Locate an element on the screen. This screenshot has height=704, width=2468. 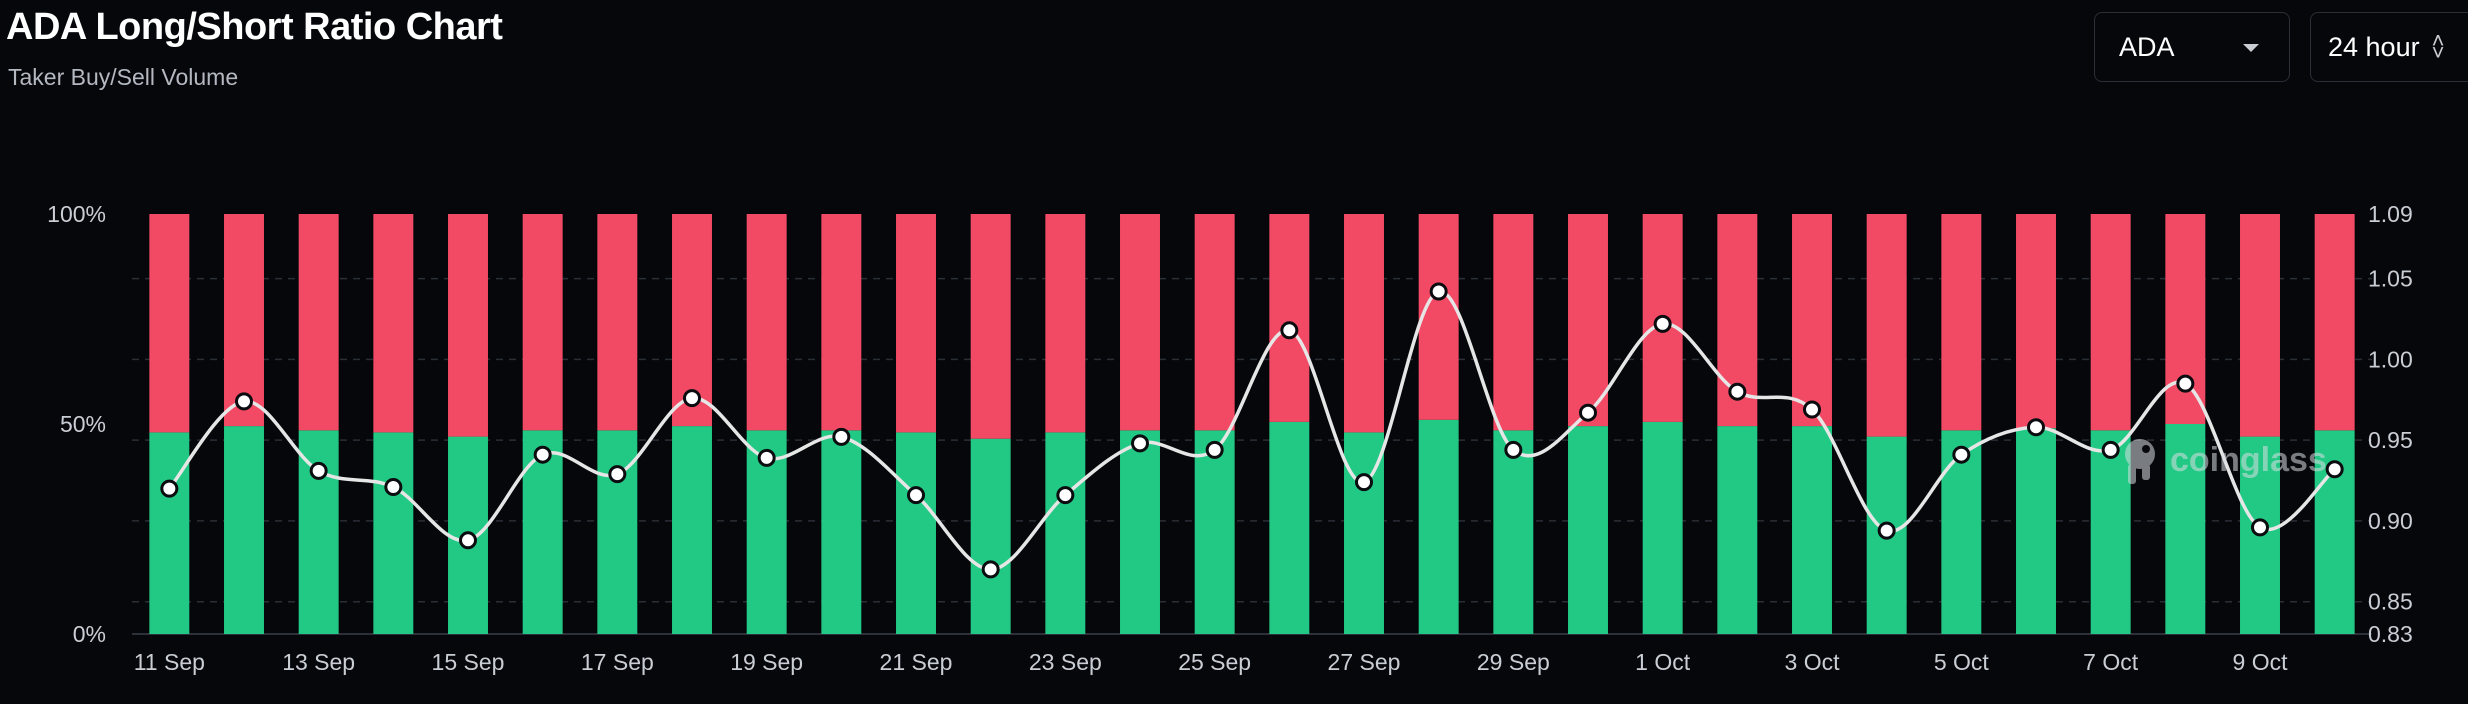
symbol-select: ADA is located at coordinates (2192, 47).